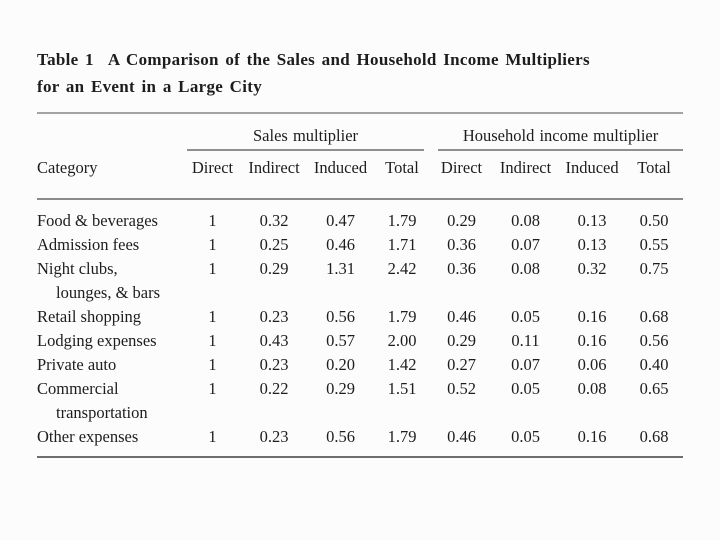  Describe the element at coordinates (88, 244) in the screenshot. I see `category-text: Admission fees` at that location.